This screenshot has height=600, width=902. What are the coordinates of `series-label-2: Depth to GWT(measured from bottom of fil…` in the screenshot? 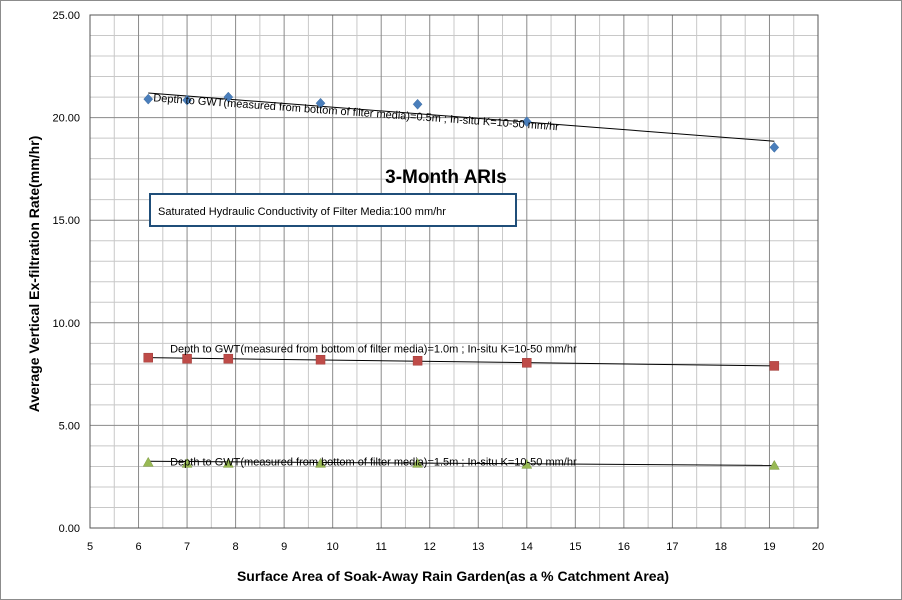 It's located at (373, 350).